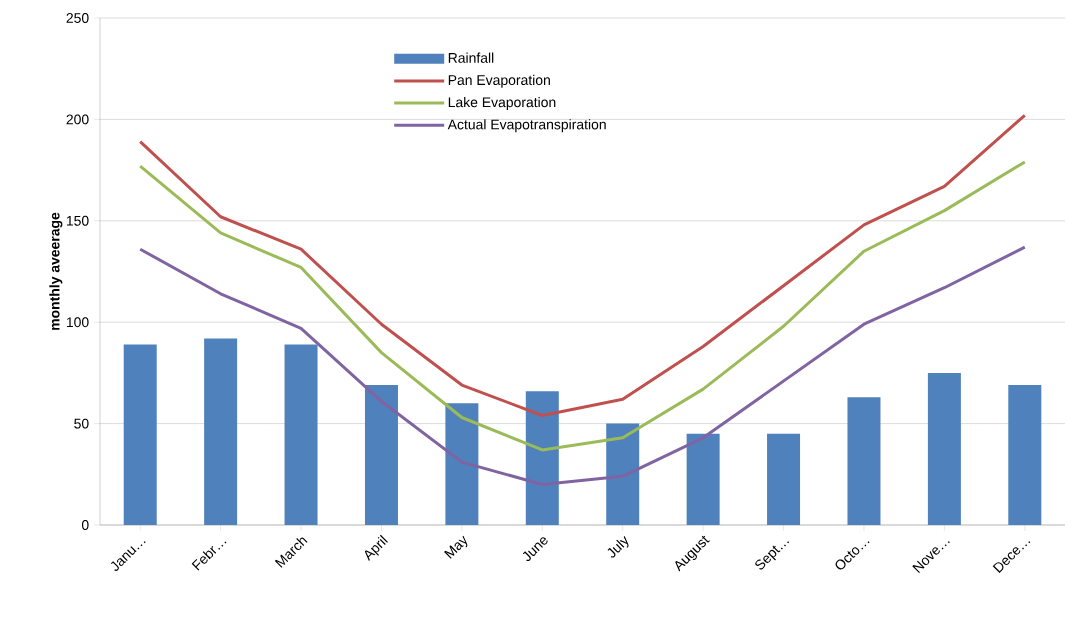 This screenshot has width=1068, height=617. I want to click on y-tick-label: 200, so click(77, 119).